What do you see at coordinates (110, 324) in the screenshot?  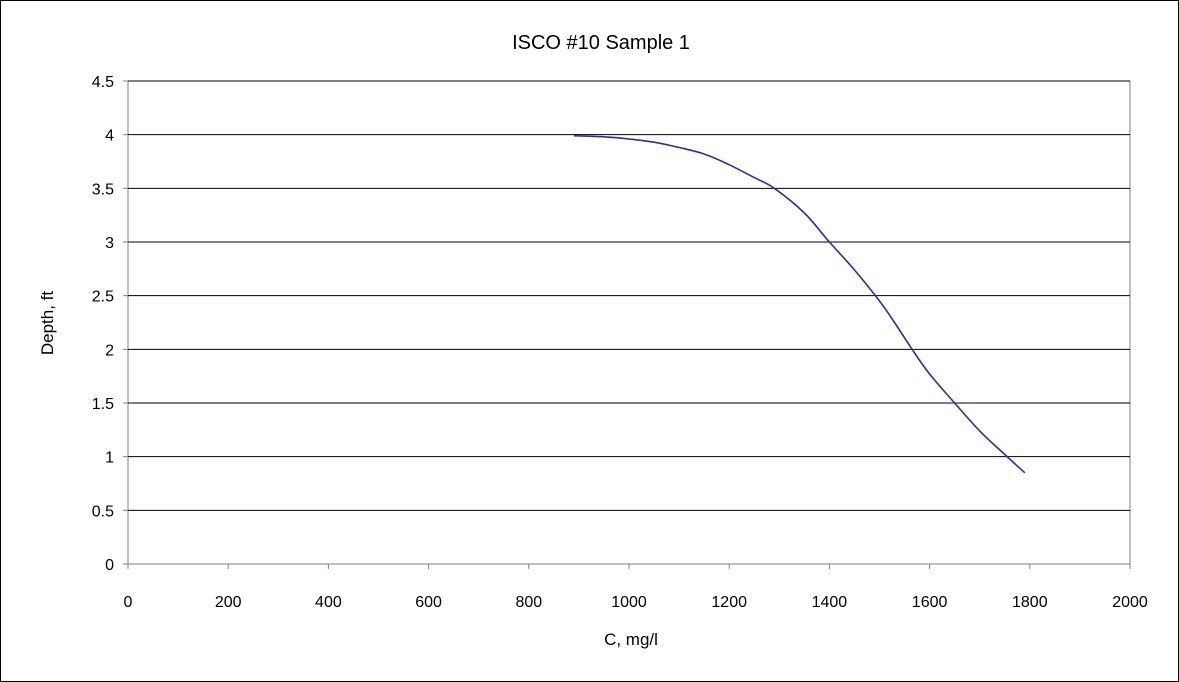 I see `y-axis-ticks: 0 0.5 1 1.5 2 2.5 3 3.5 4 4.5` at bounding box center [110, 324].